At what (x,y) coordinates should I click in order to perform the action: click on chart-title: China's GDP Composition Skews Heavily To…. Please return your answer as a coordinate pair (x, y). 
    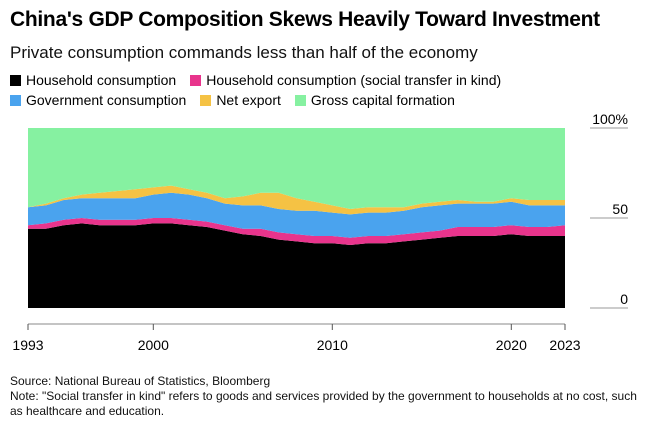
    Looking at the image, I should click on (305, 19).